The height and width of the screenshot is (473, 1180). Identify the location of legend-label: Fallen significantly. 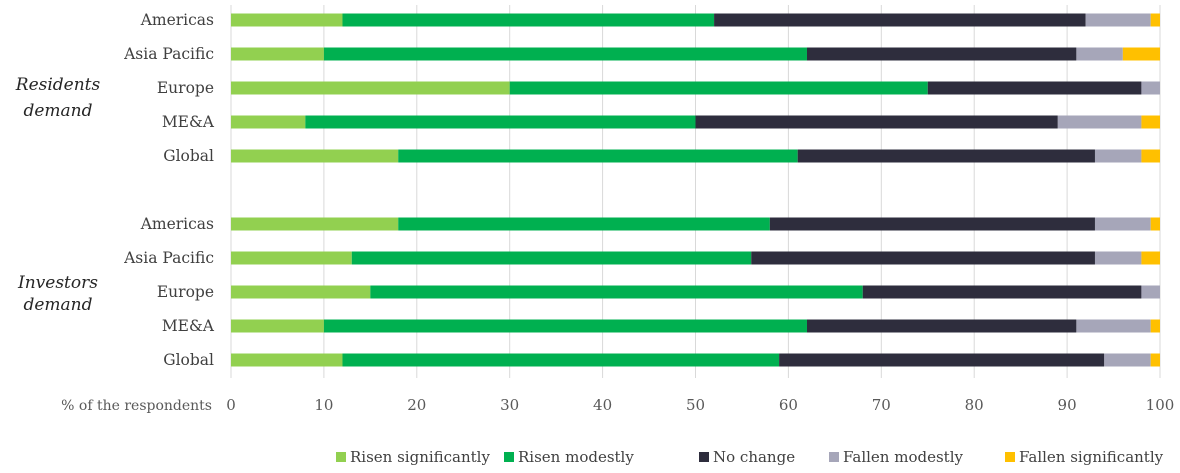
(1091, 457).